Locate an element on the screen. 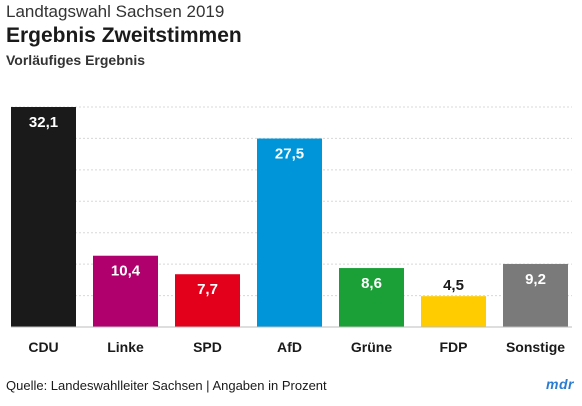 The height and width of the screenshot is (406, 582). chart-kicker: Landtagswahl Sachsen 2019 is located at coordinates (115, 11).